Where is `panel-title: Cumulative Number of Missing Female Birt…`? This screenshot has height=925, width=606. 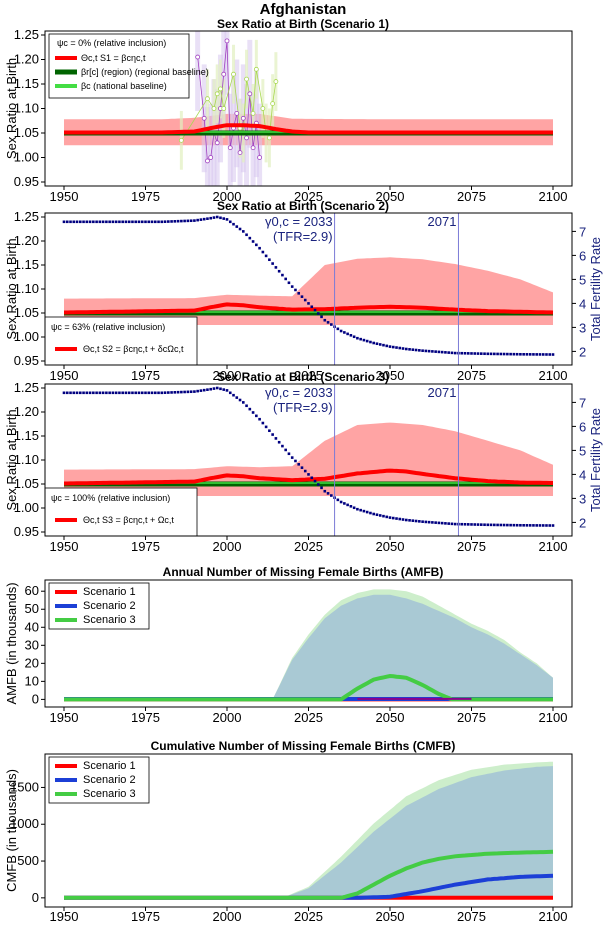 panel-title: Cumulative Number of Missing Female Birt… is located at coordinates (303, 746).